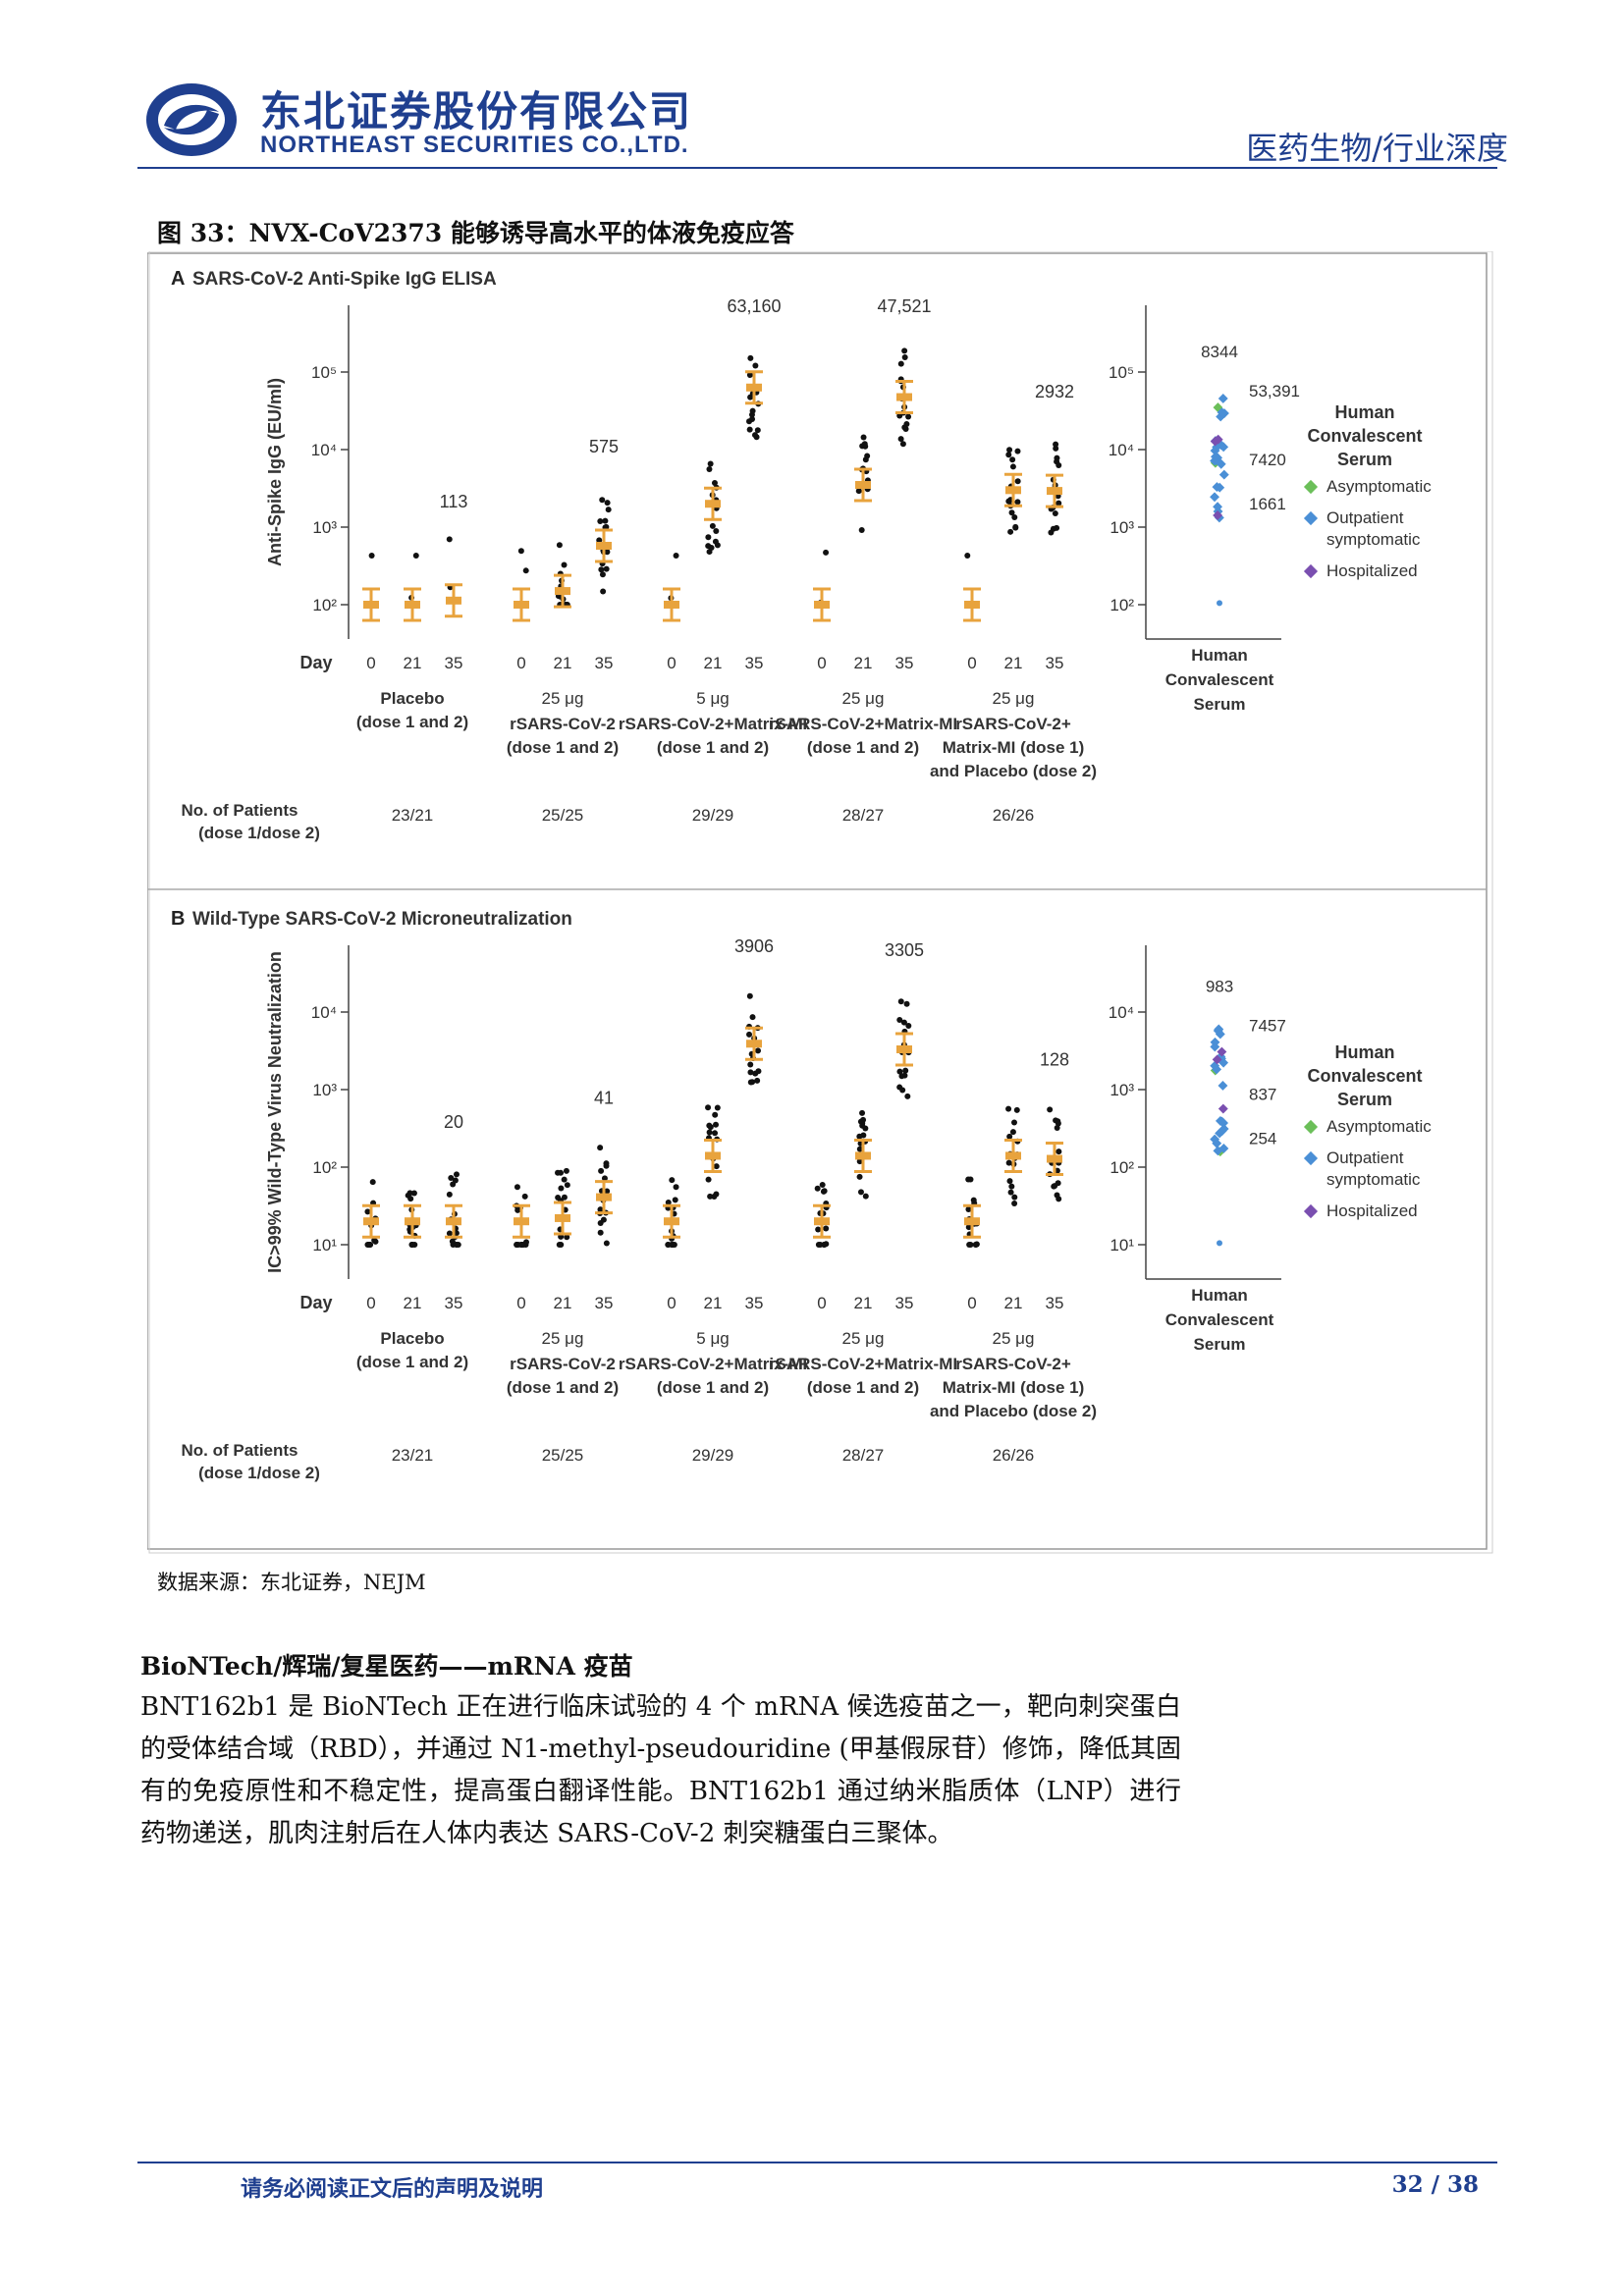 The height and width of the screenshot is (2296, 1624). What do you see at coordinates (904, 306) in the screenshot?
I see `value-label: 47,521` at bounding box center [904, 306].